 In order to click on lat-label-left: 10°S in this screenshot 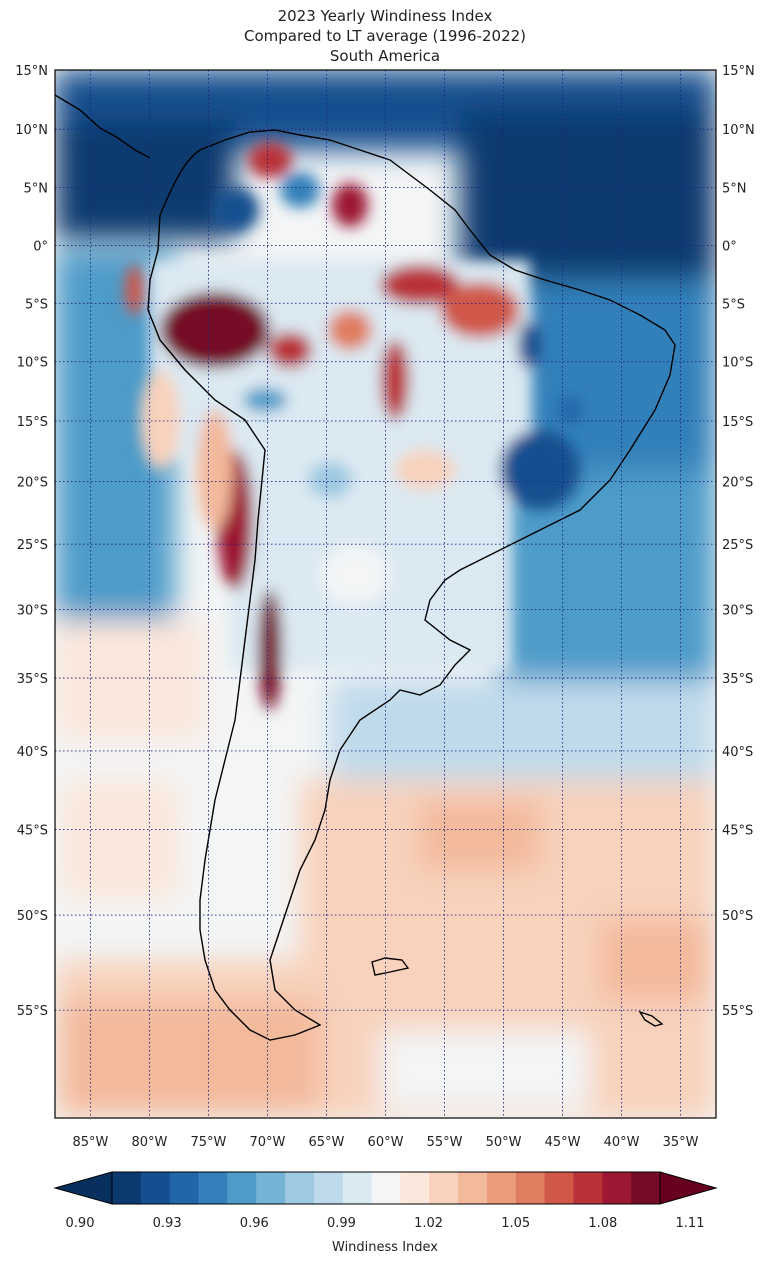, I will do `click(32, 363)`.